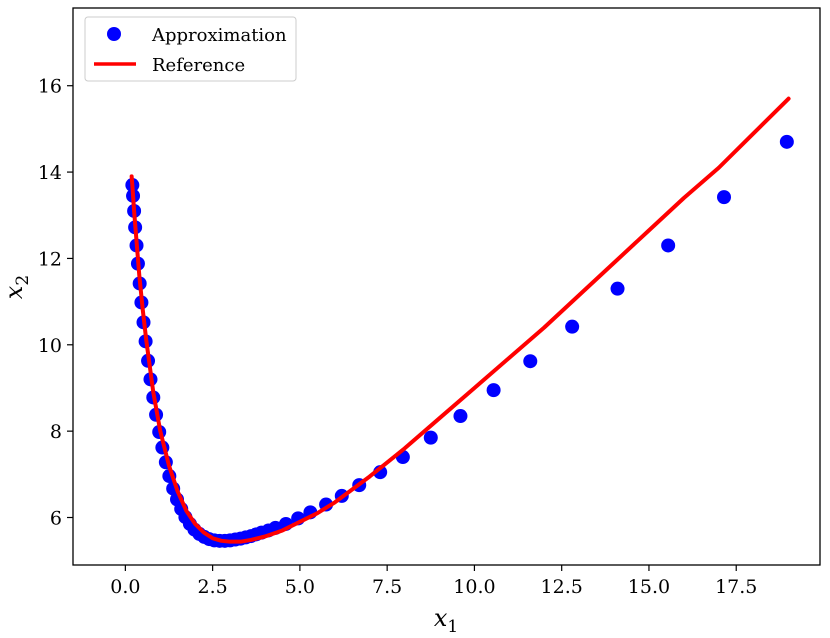 This screenshot has width=830, height=638. I want to click on legend-marker-approximation, so click(114, 34).